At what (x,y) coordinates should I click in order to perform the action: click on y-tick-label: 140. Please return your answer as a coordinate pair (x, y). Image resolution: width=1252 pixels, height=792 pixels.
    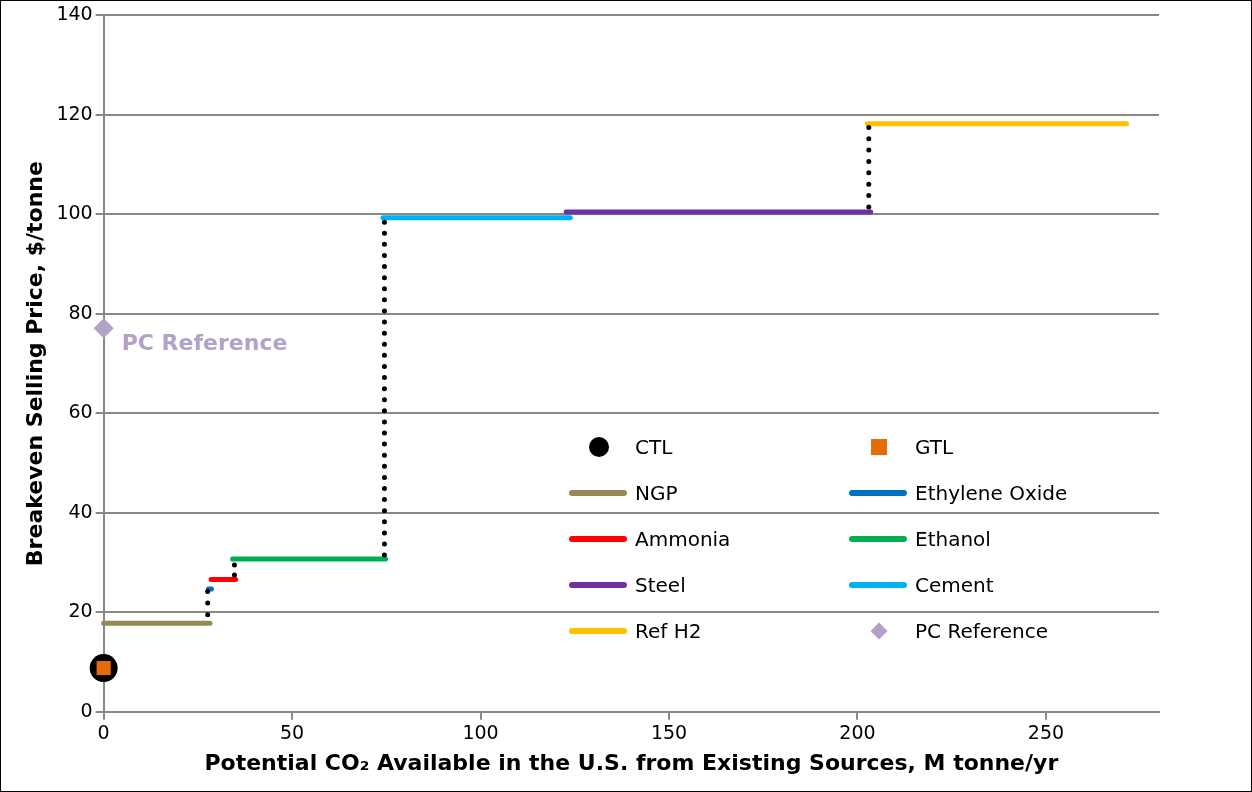
    Looking at the image, I should click on (74, 13).